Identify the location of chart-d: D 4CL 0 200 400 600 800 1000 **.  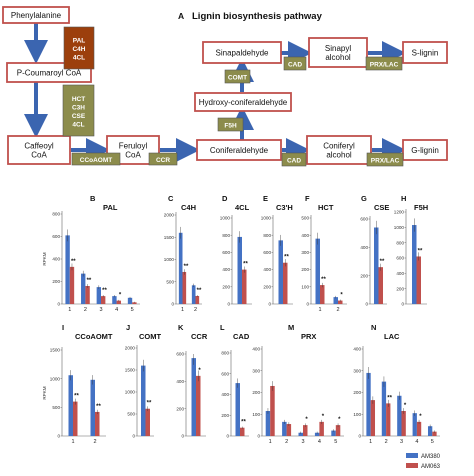
(236, 250).